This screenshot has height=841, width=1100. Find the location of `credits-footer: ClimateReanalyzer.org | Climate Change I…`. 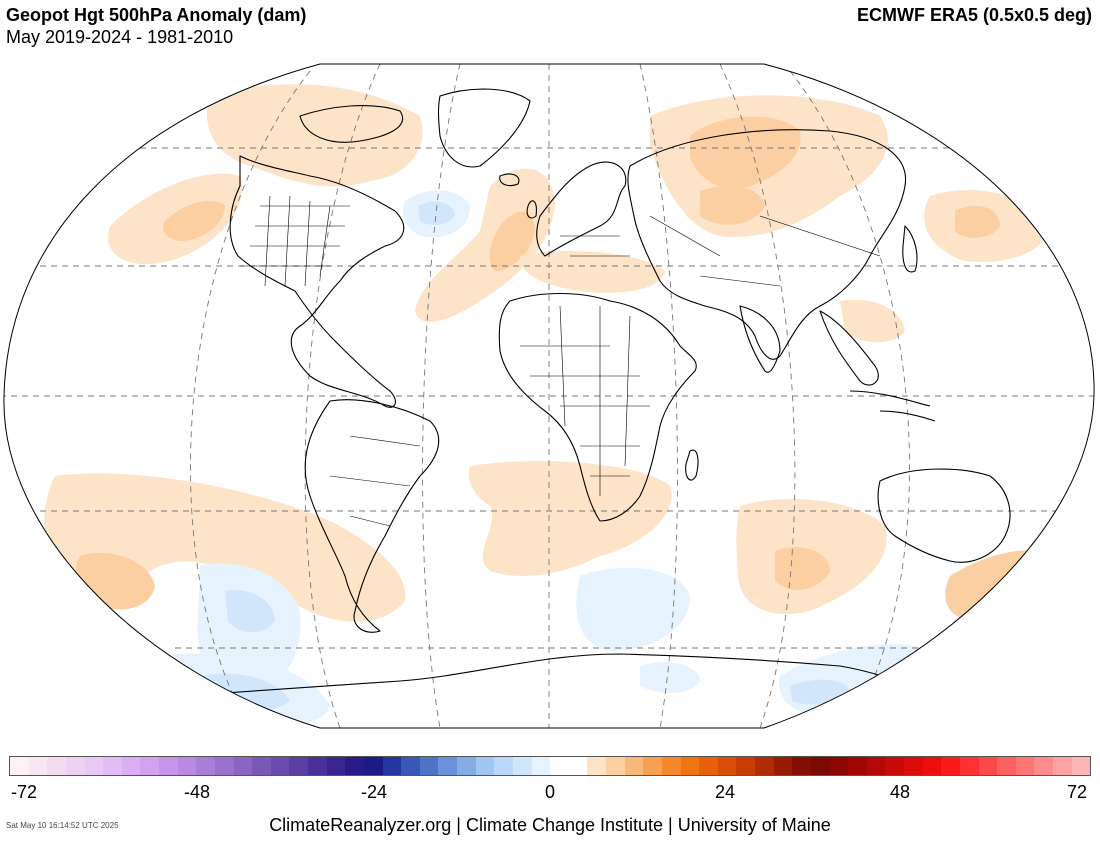

credits-footer: ClimateReanalyzer.org | Climate Change I… is located at coordinates (550, 825).